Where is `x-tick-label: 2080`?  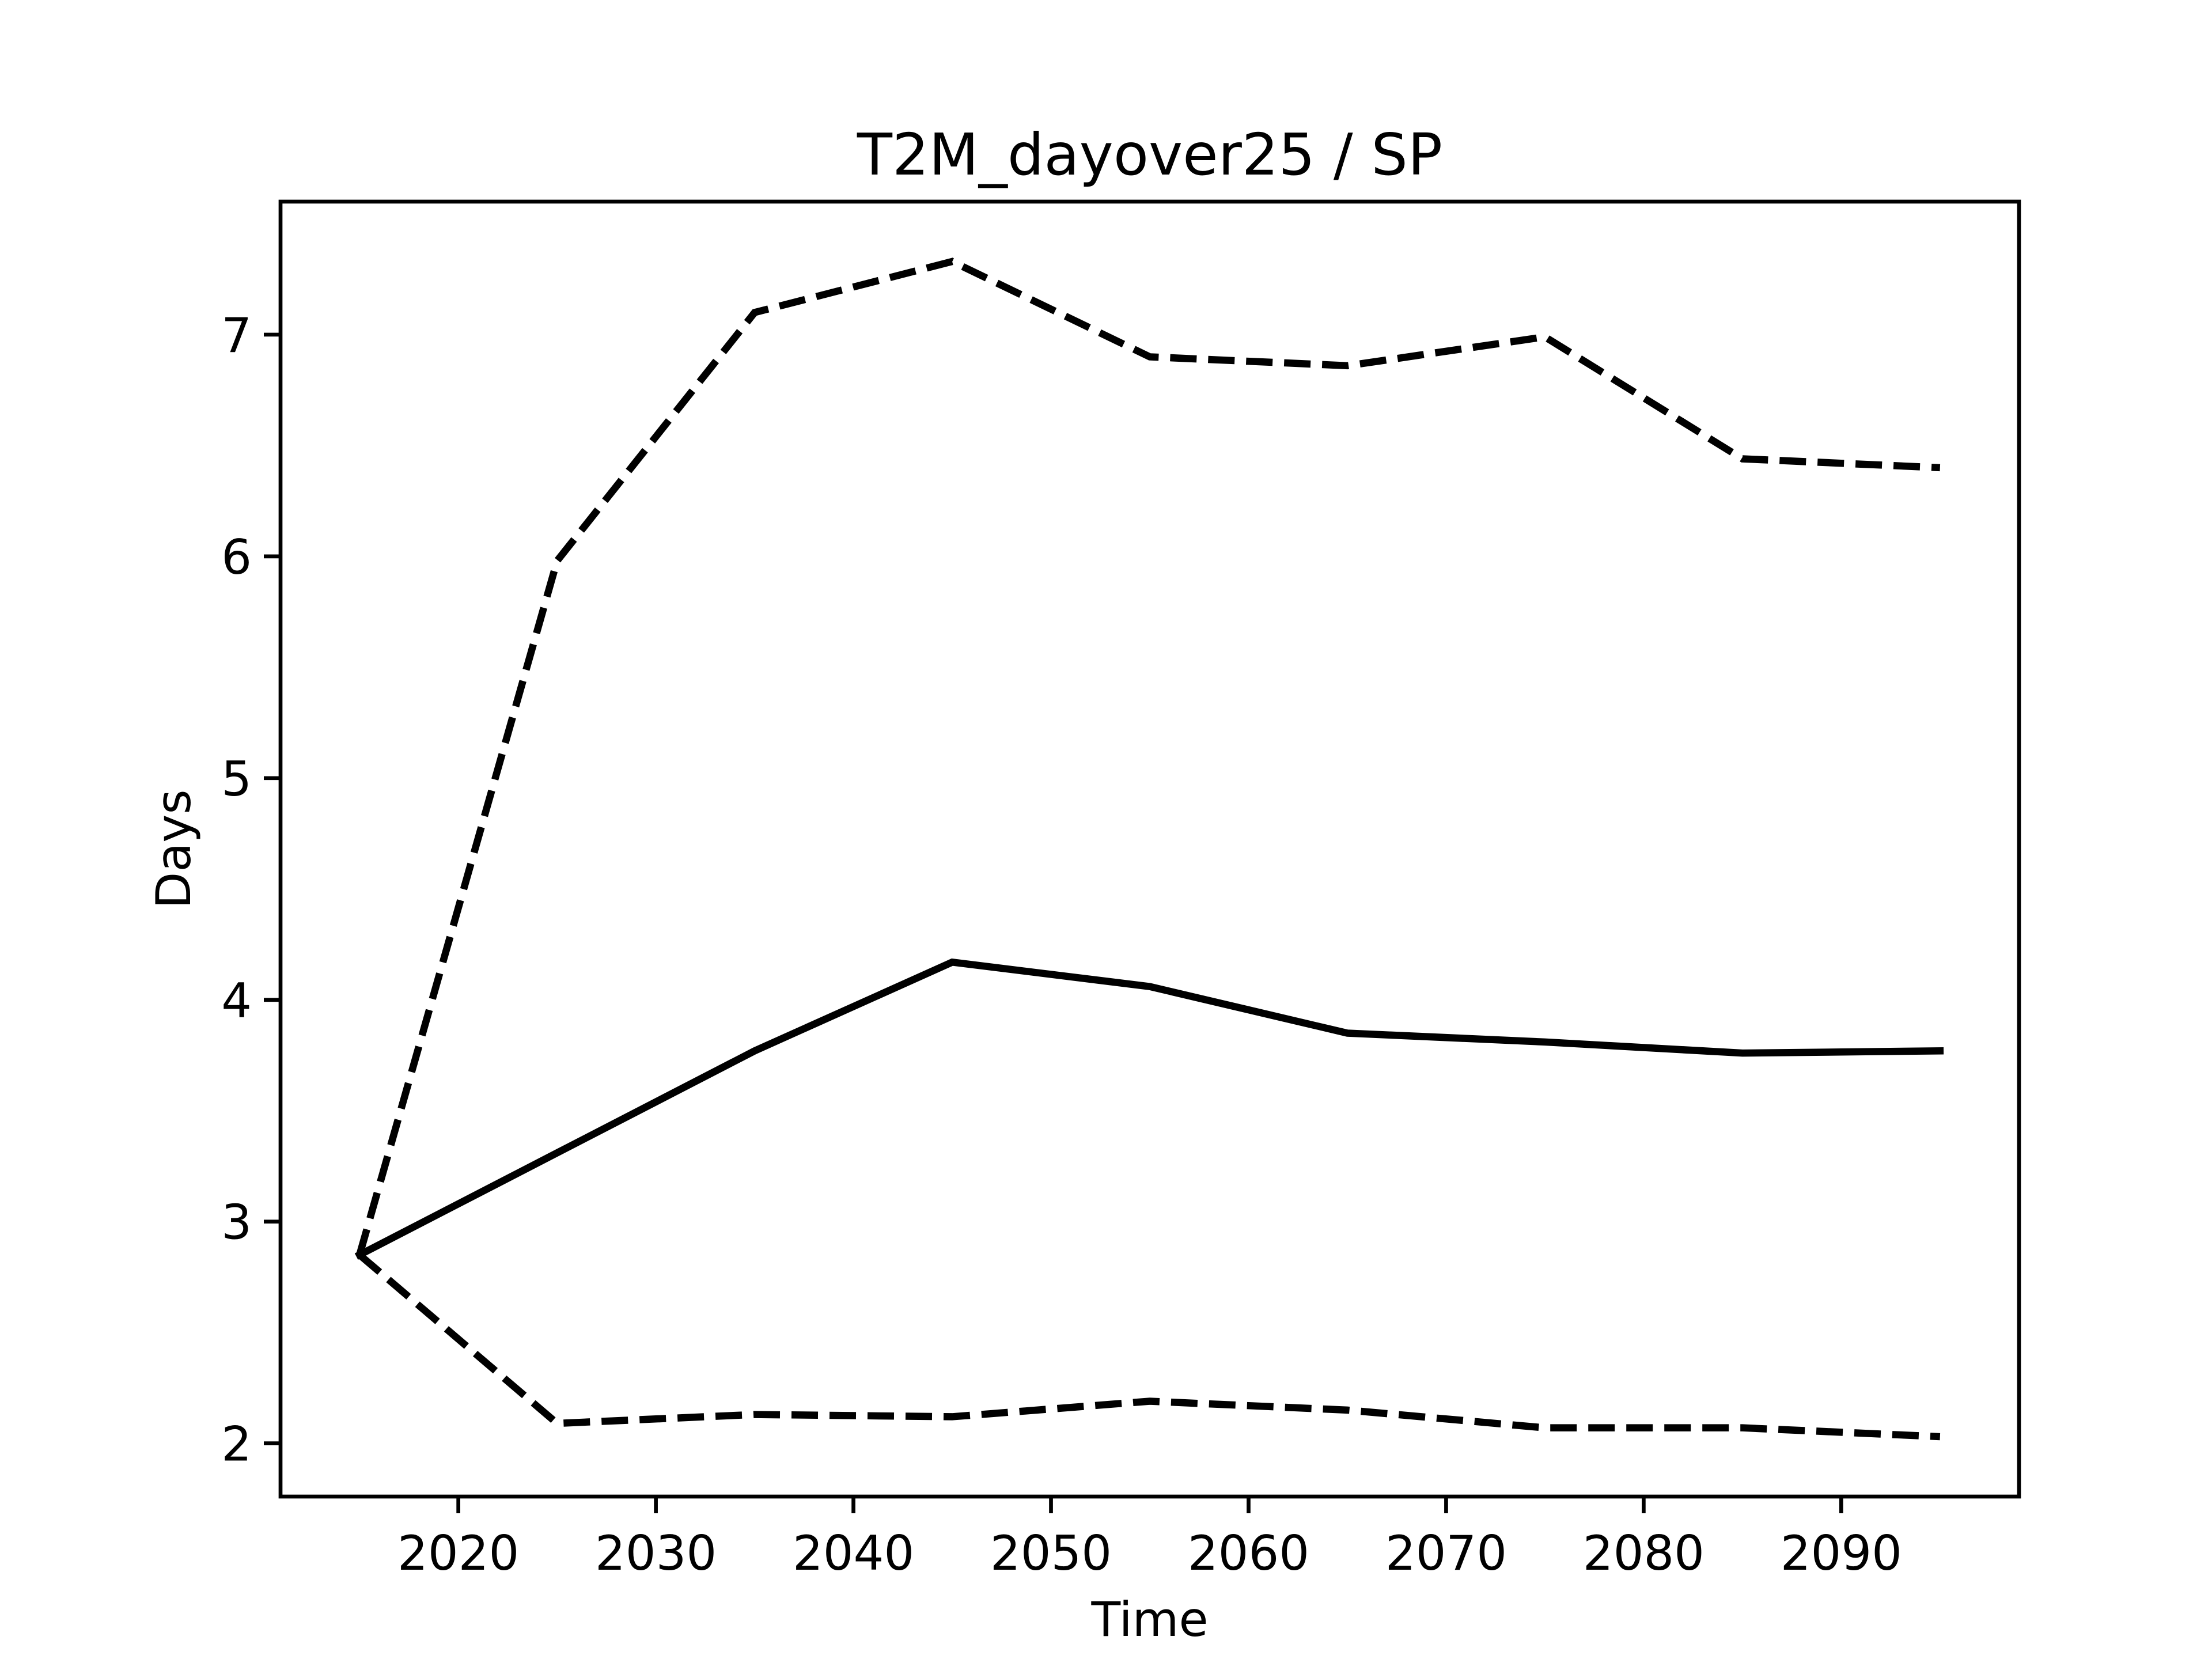
x-tick-label: 2080 is located at coordinates (1644, 1553).